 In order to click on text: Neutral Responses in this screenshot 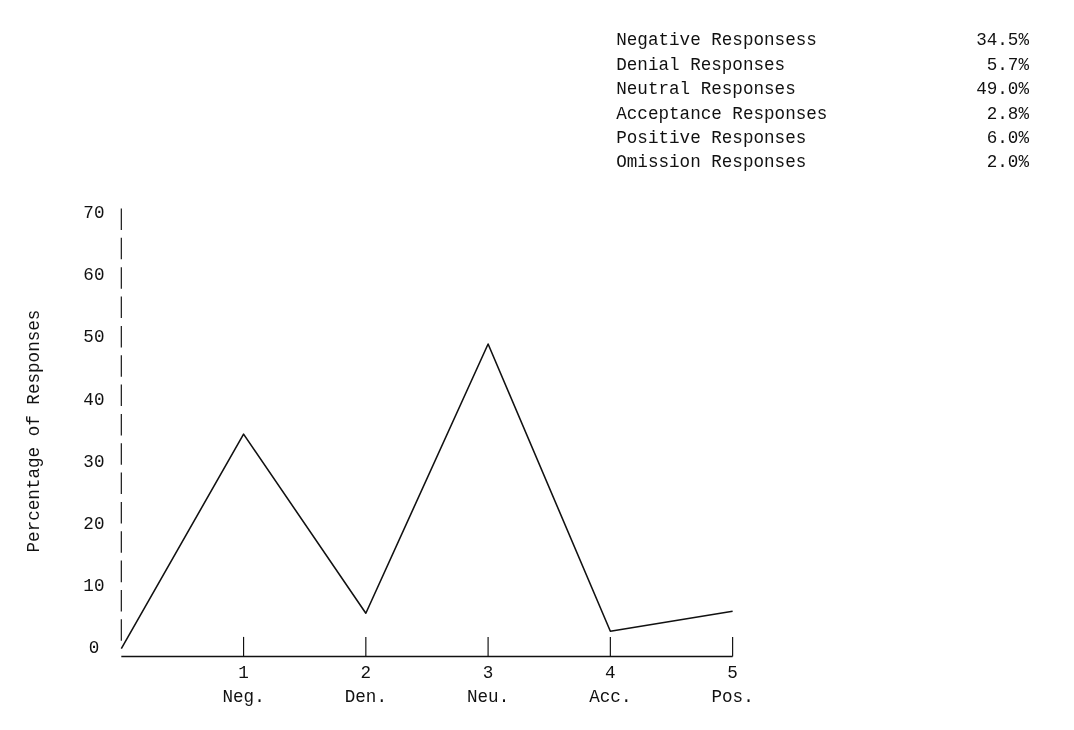, I will do `click(706, 89)`.